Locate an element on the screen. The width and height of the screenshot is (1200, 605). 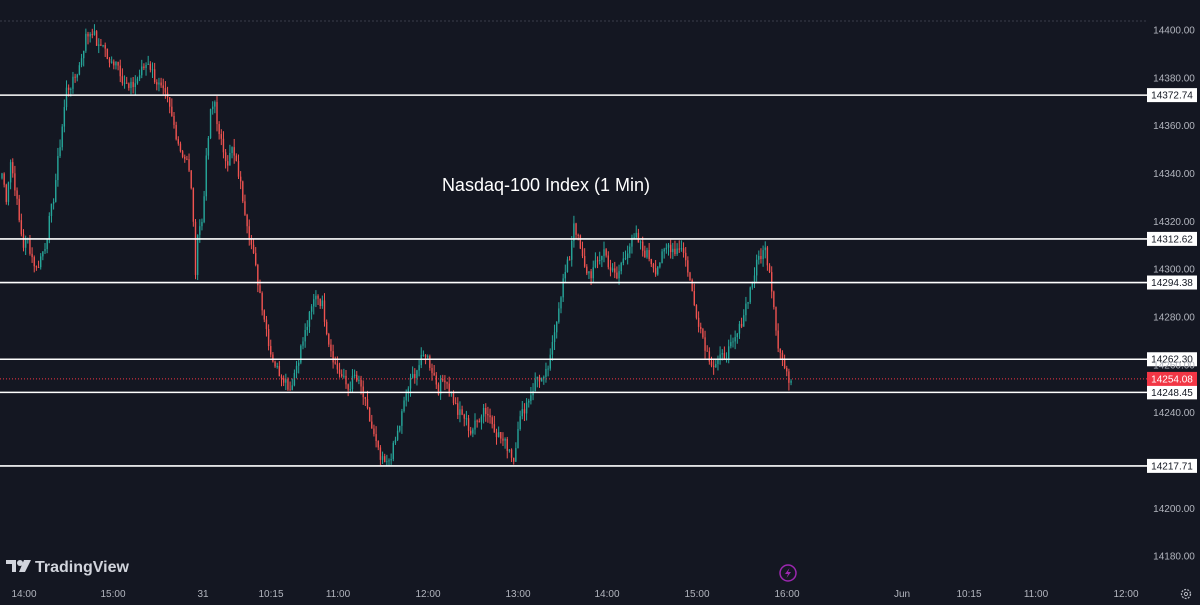
tradingview-logo: TradingView is located at coordinates (68, 567).